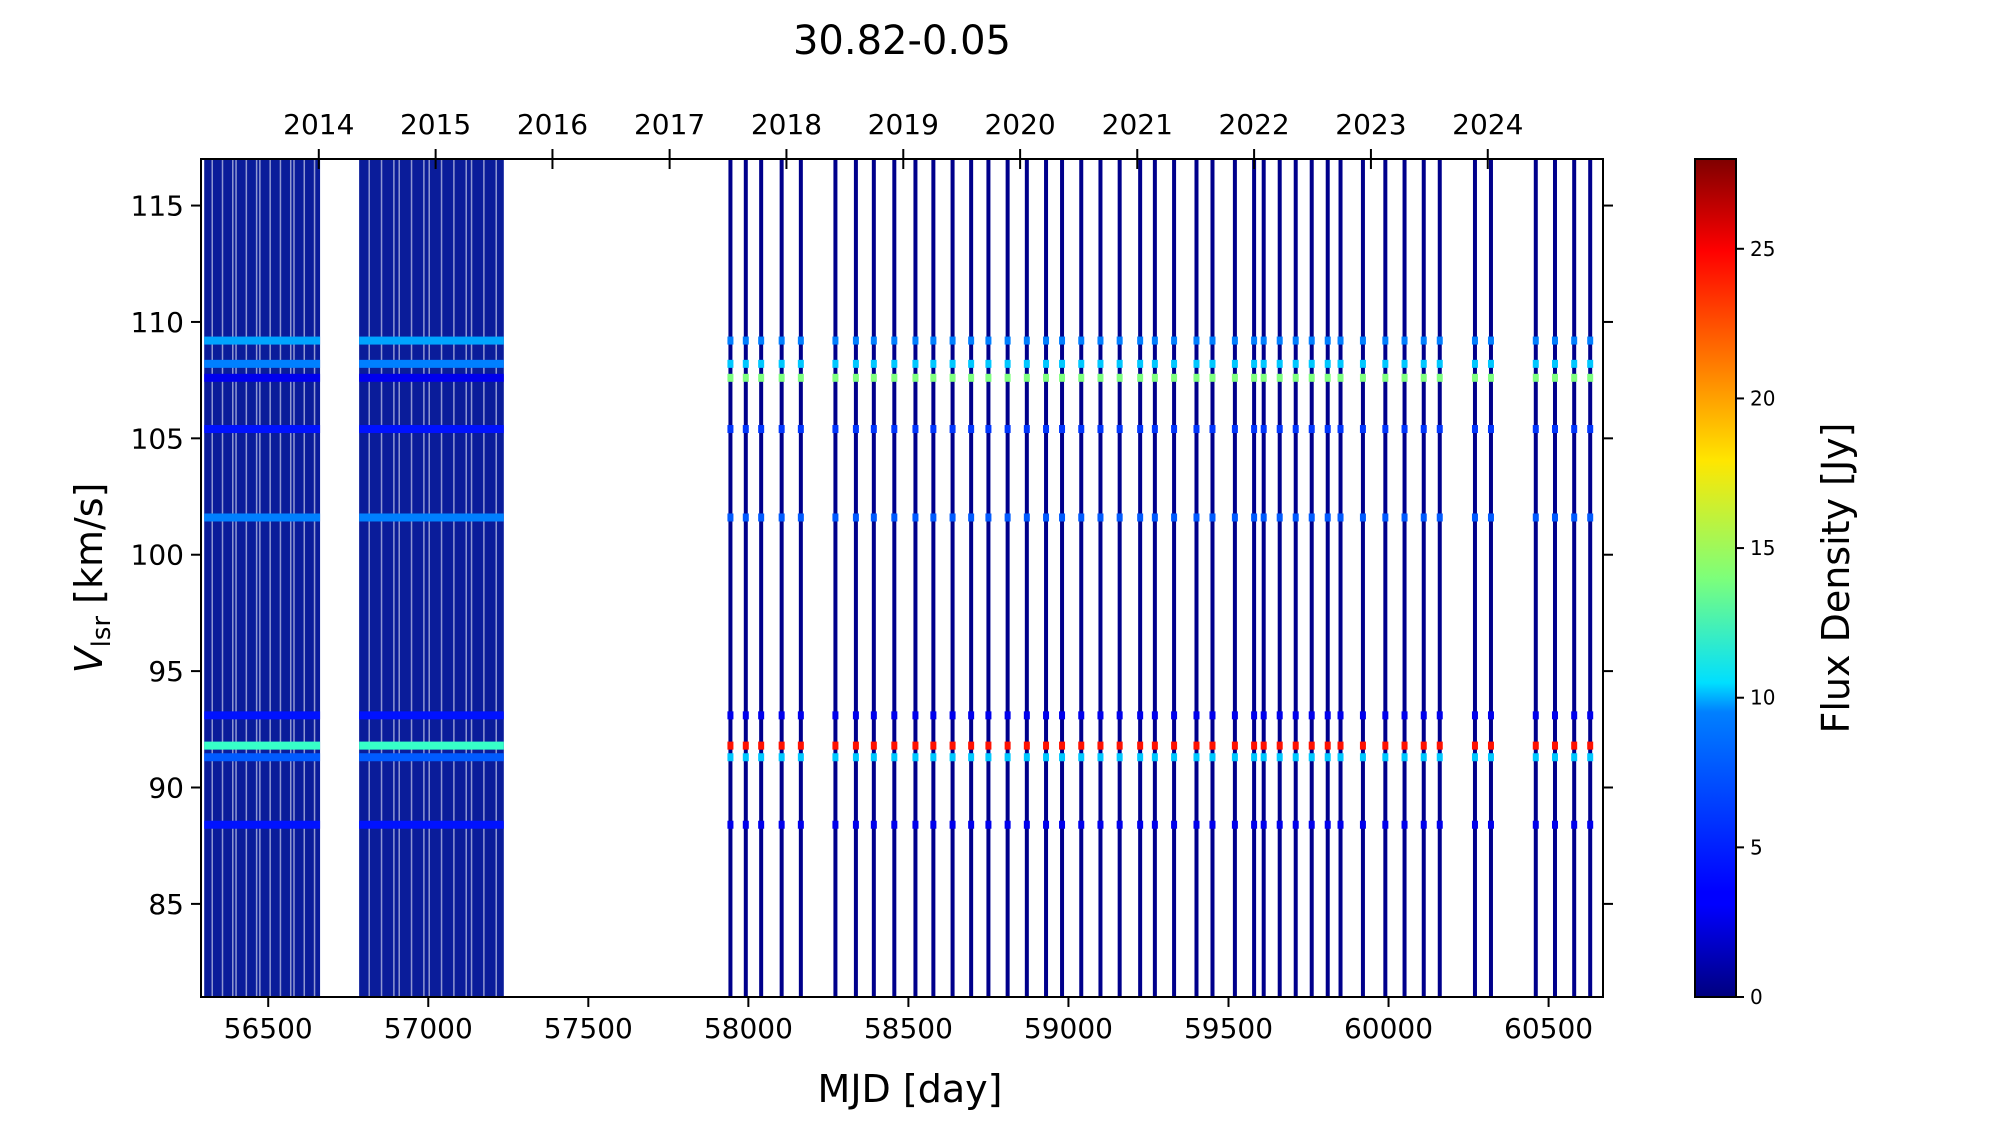 This screenshot has width=2000, height=1125. What do you see at coordinates (588, 1028) in the screenshot?
I see `x-tick-label: 57500` at bounding box center [588, 1028].